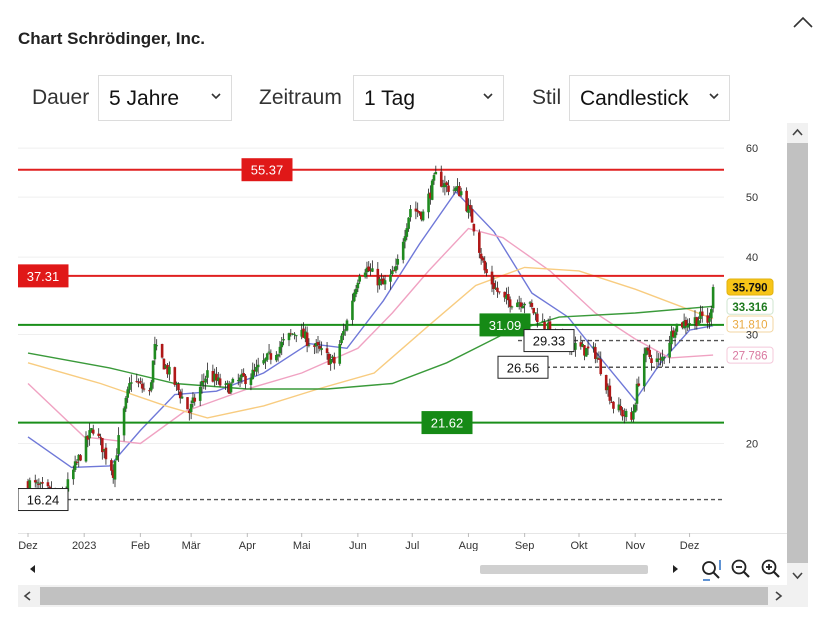  Describe the element at coordinates (28, 596) in the screenshot. I see `scroll-left-icon` at that location.